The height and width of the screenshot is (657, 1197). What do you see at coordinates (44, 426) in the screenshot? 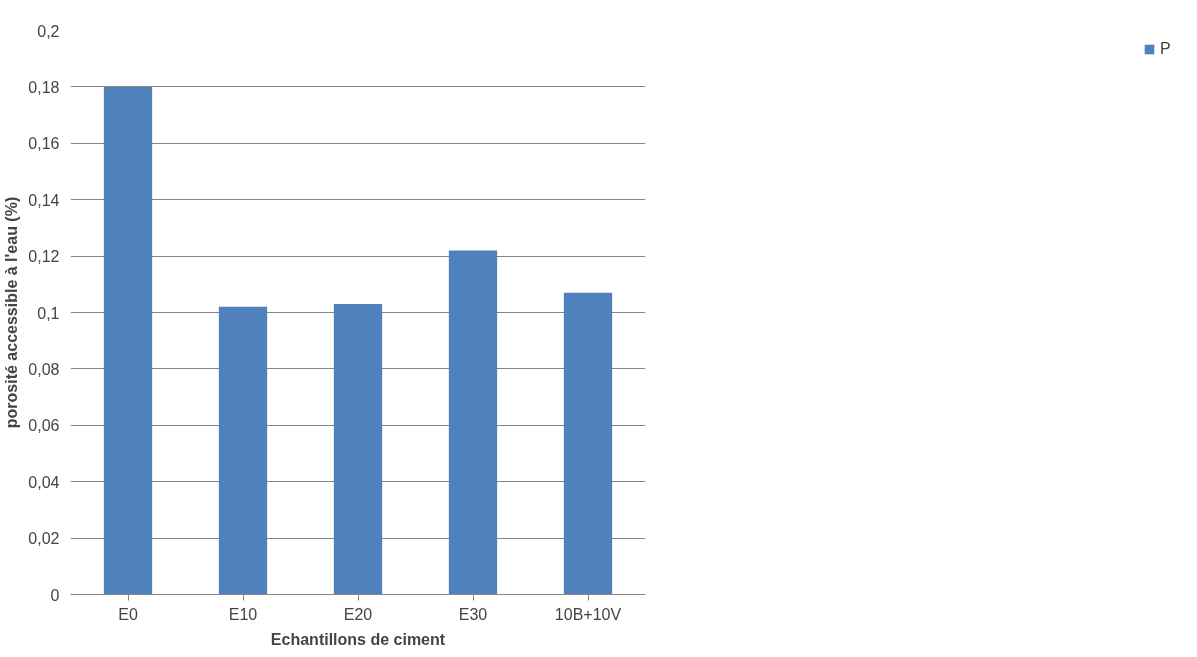
I see `y-tick-label: 0,06` at bounding box center [44, 426].